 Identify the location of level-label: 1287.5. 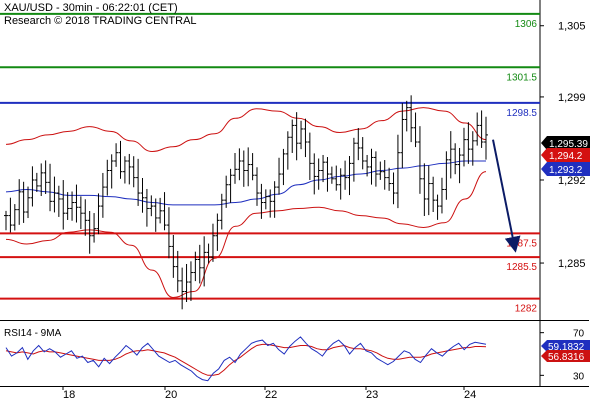
(521, 243).